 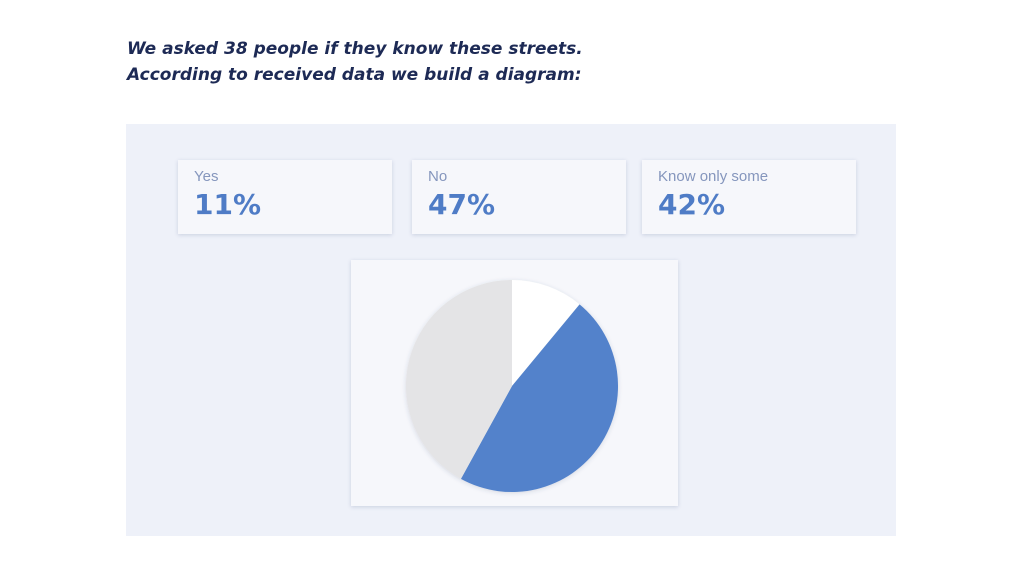 I want to click on stat-card-some: Know only some 42%, so click(x=749, y=197).